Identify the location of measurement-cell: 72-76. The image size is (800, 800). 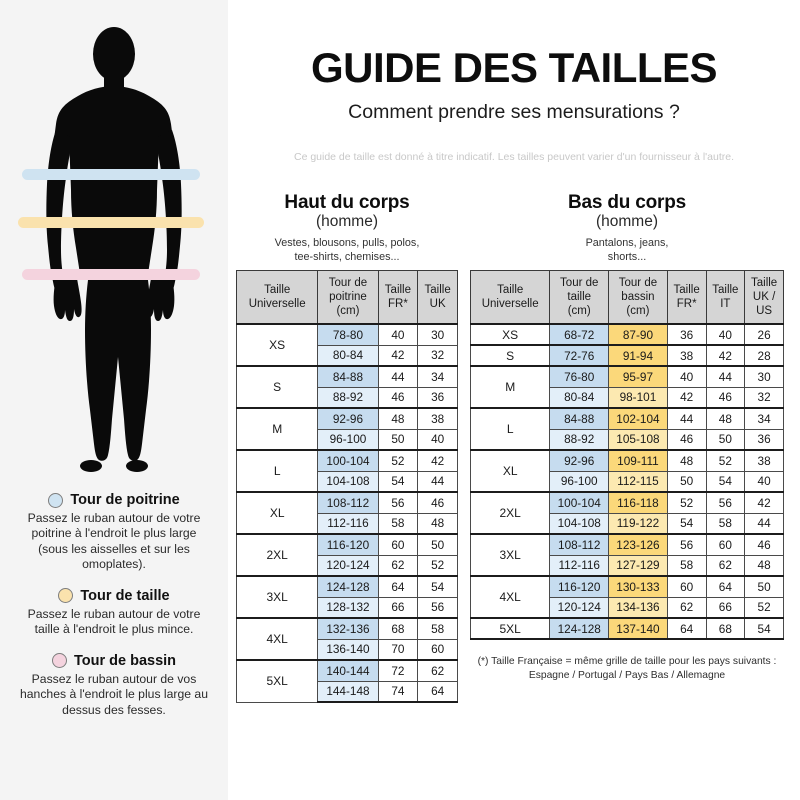
(579, 356).